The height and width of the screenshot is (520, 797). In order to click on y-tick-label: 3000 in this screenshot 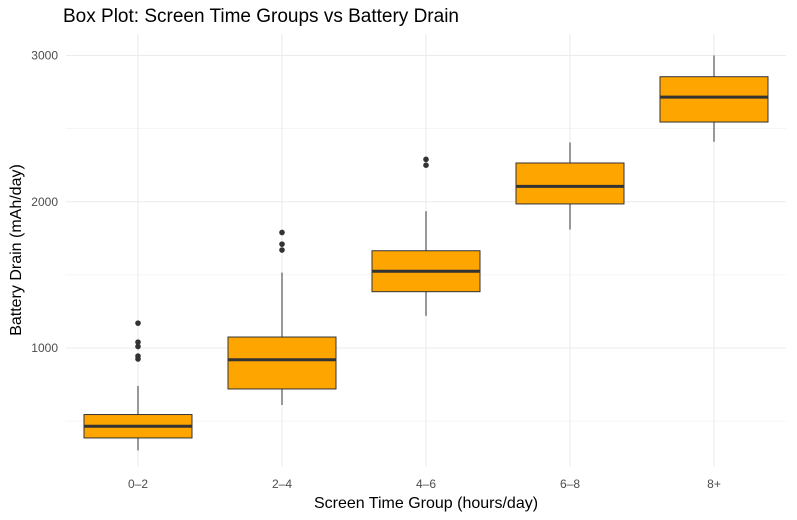, I will do `click(44, 56)`.